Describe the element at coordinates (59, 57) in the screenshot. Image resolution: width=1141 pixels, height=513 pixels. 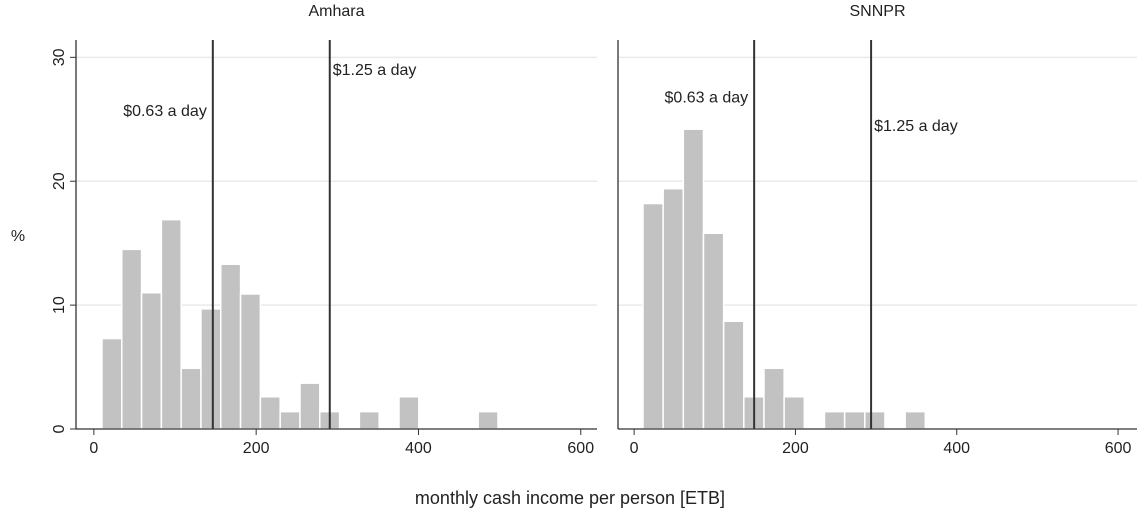
I see `y-tick-label: 30` at that location.